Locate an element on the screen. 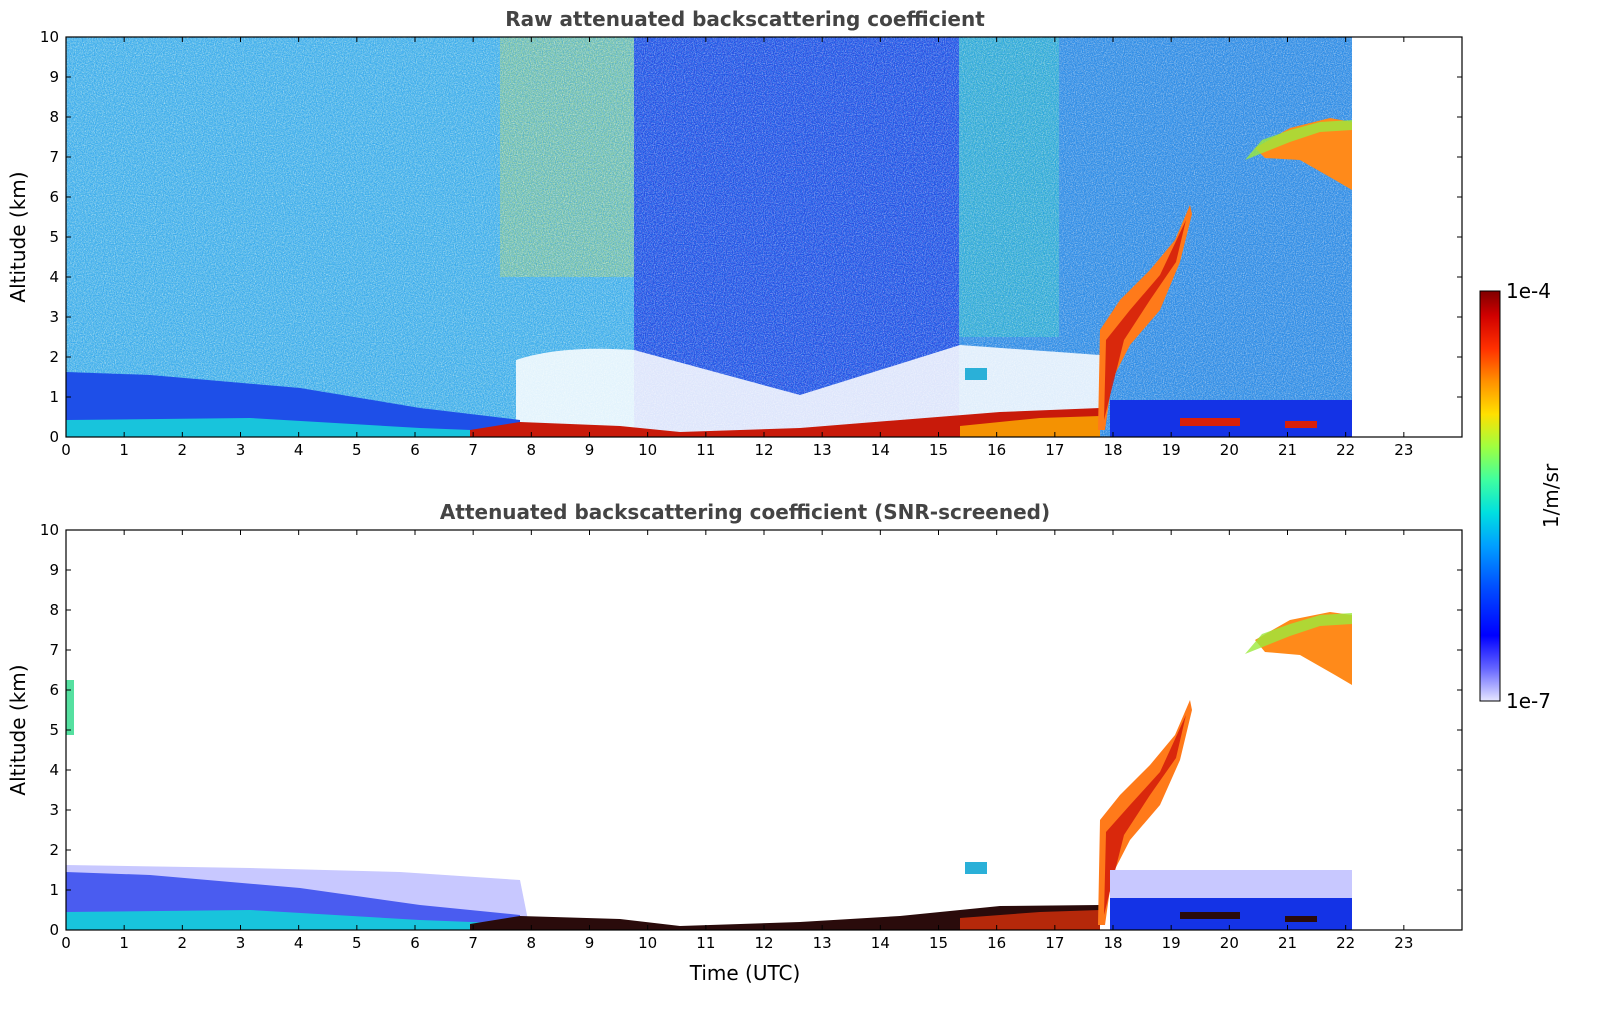 The image size is (1606, 1020). snr-surface-layer-warm is located at coordinates (1030, 920).